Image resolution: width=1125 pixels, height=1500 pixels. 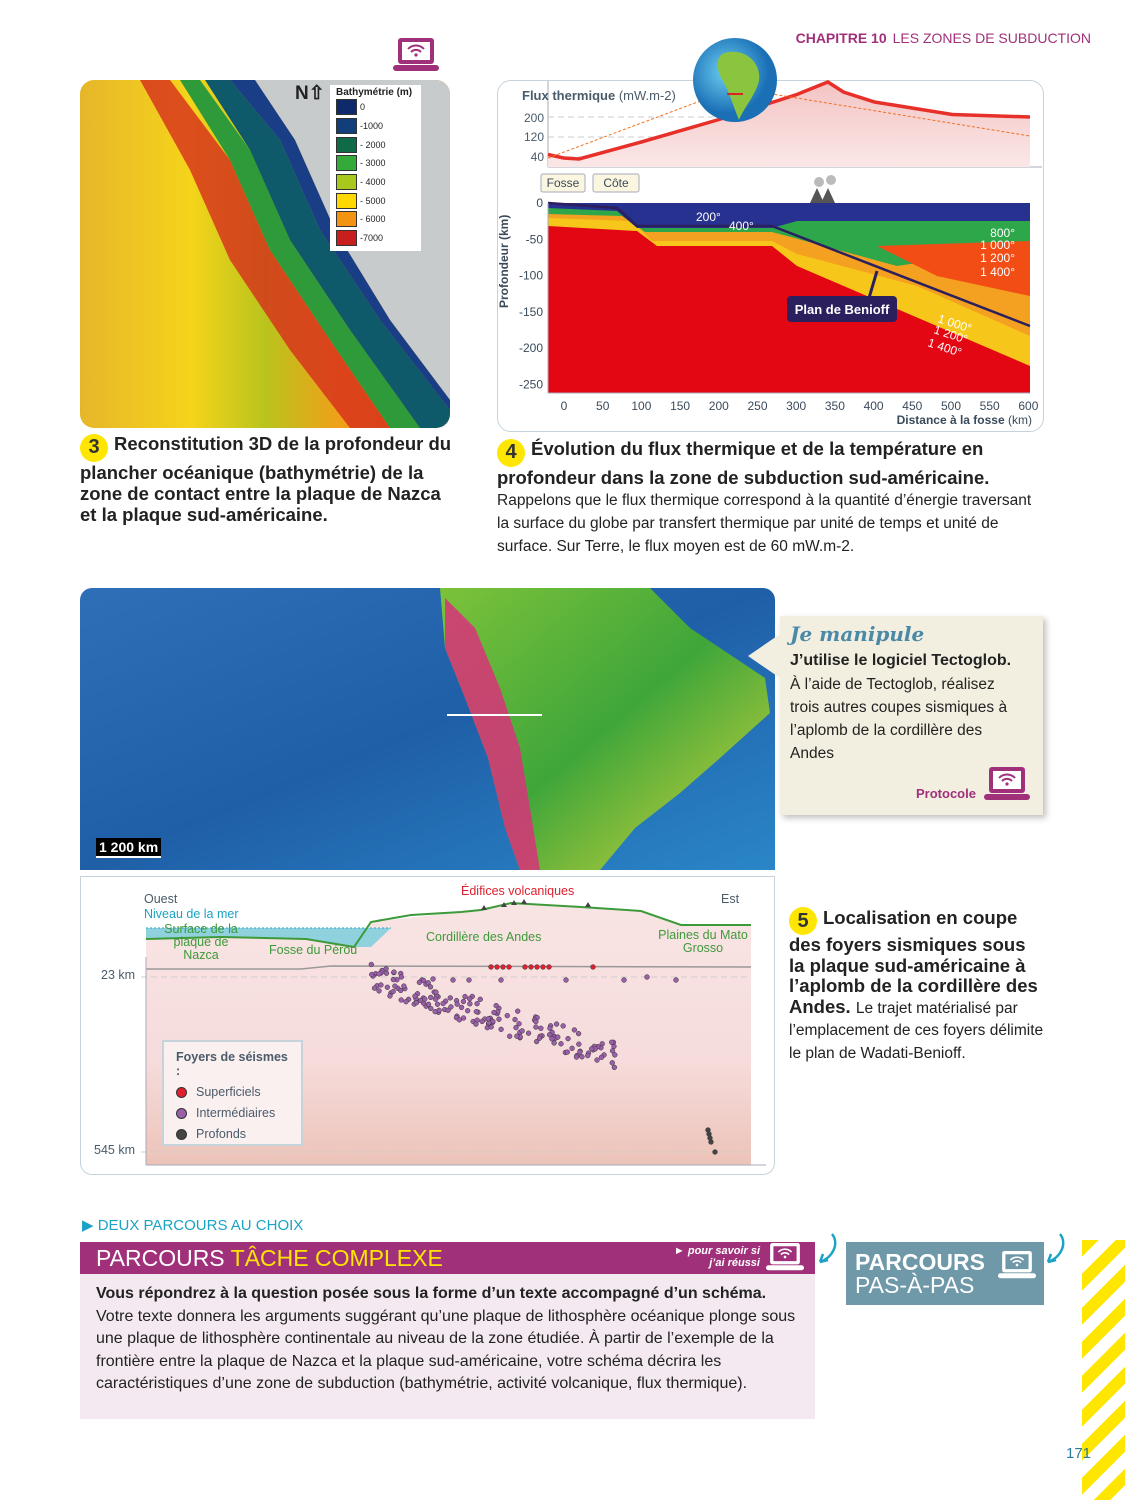 I want to click on protocole-link: Protocole, so click(x=946, y=793).